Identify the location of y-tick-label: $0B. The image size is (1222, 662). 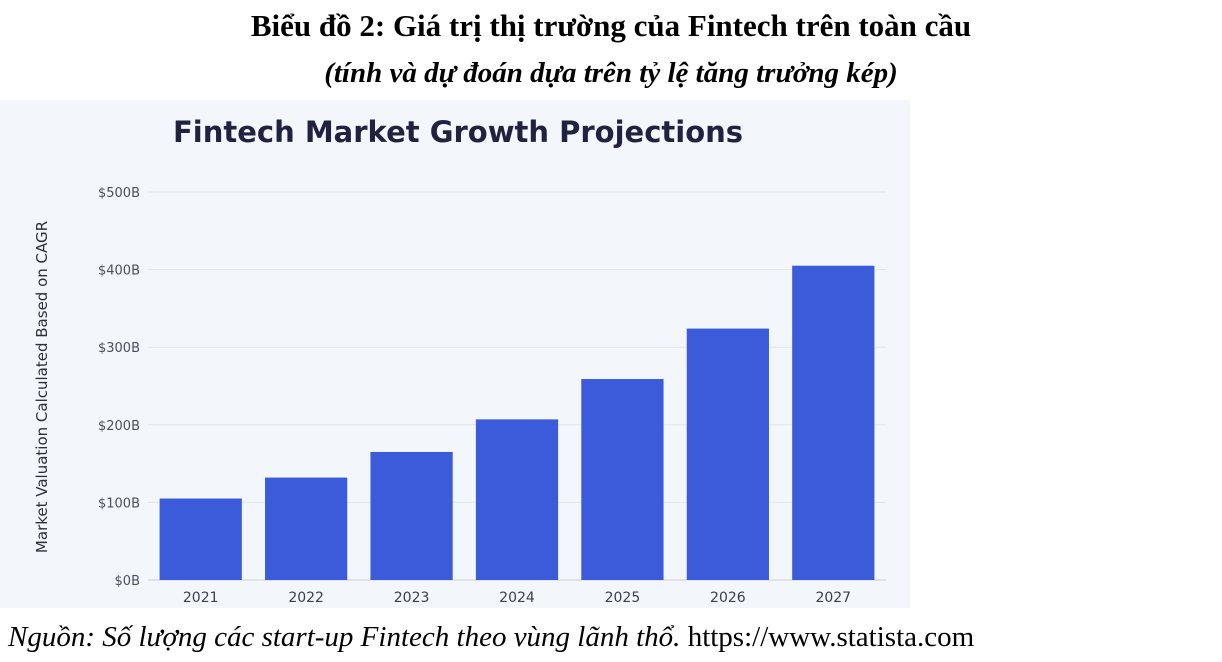
(127, 581).